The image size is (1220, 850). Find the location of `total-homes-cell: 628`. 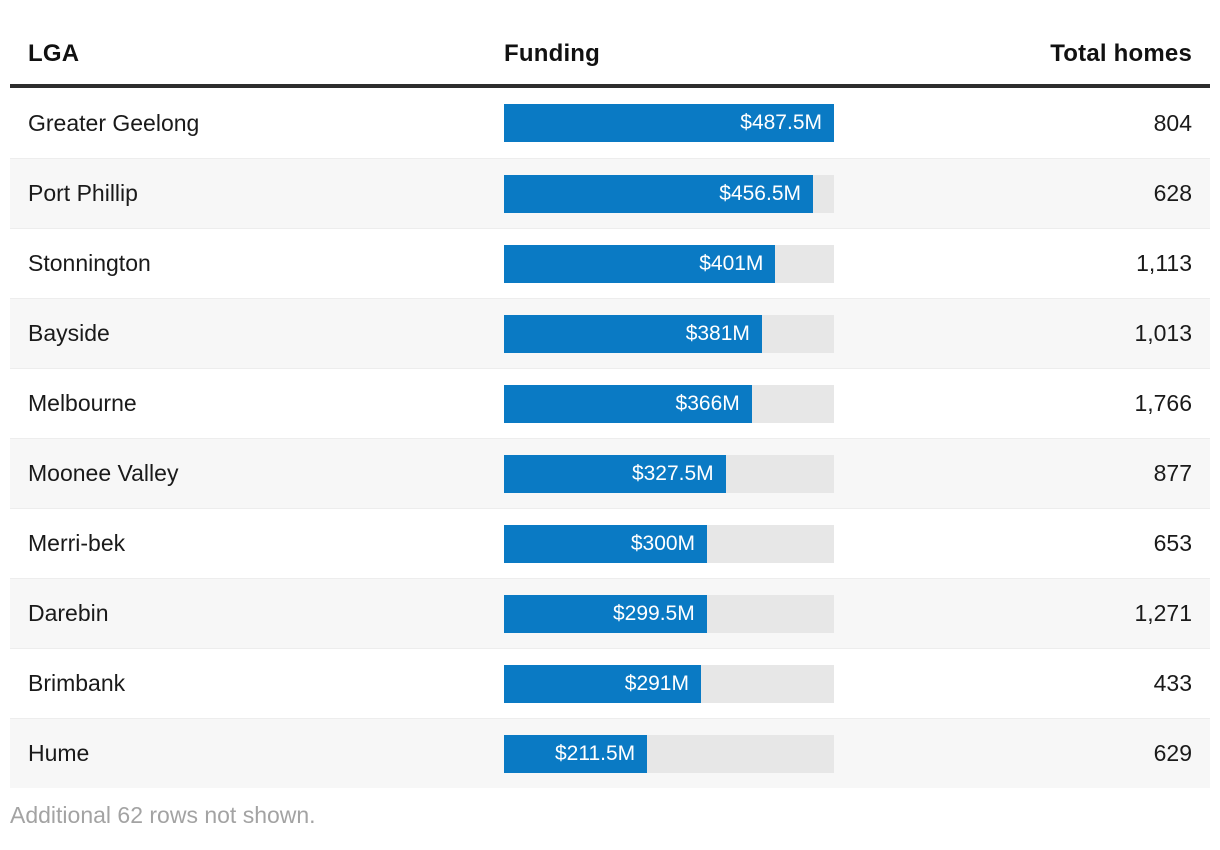

total-homes-cell: 628 is located at coordinates (1172, 193).